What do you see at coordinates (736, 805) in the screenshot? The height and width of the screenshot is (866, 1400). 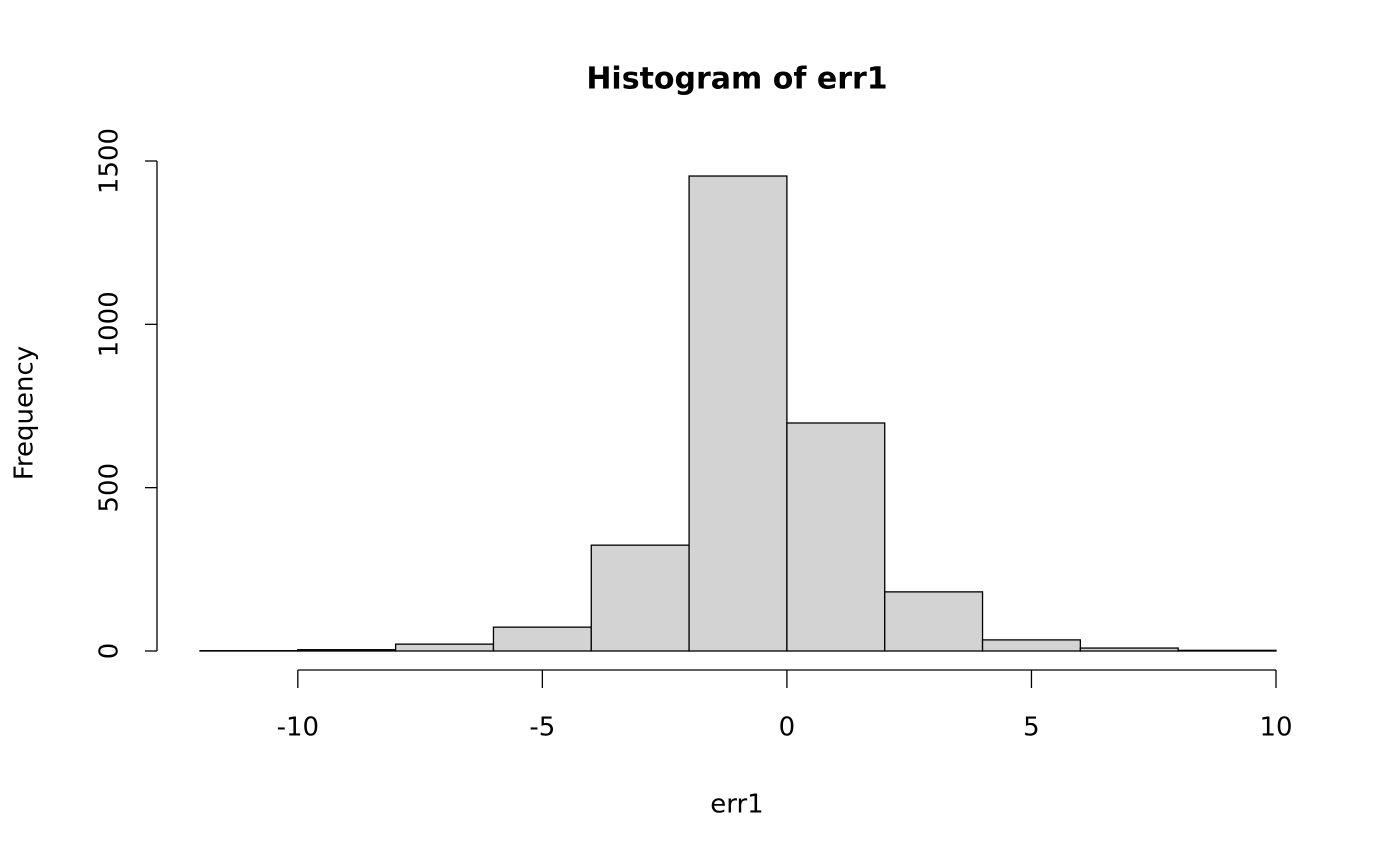 I see `x-axis-label: err1` at bounding box center [736, 805].